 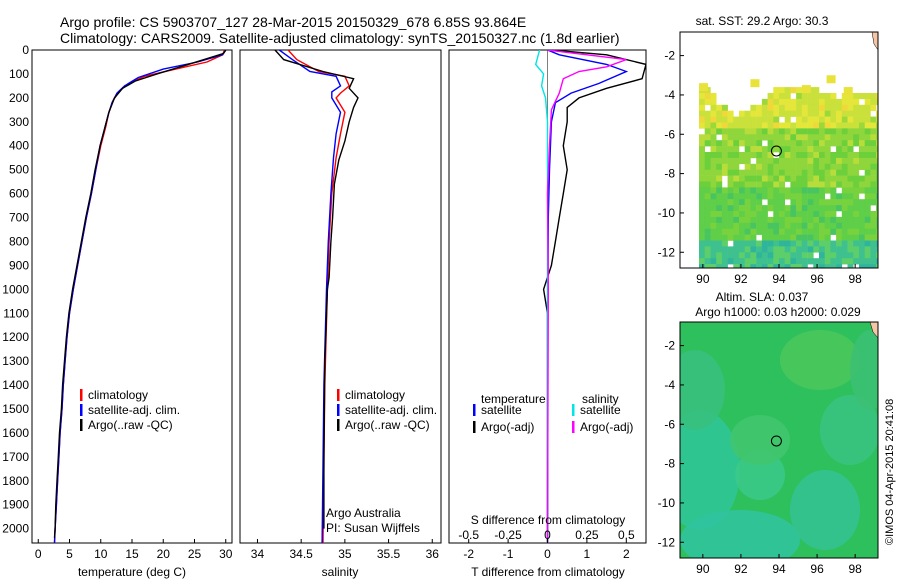 What do you see at coordinates (16, 313) in the screenshot?
I see `depth-tick-label: 1100` at bounding box center [16, 313].